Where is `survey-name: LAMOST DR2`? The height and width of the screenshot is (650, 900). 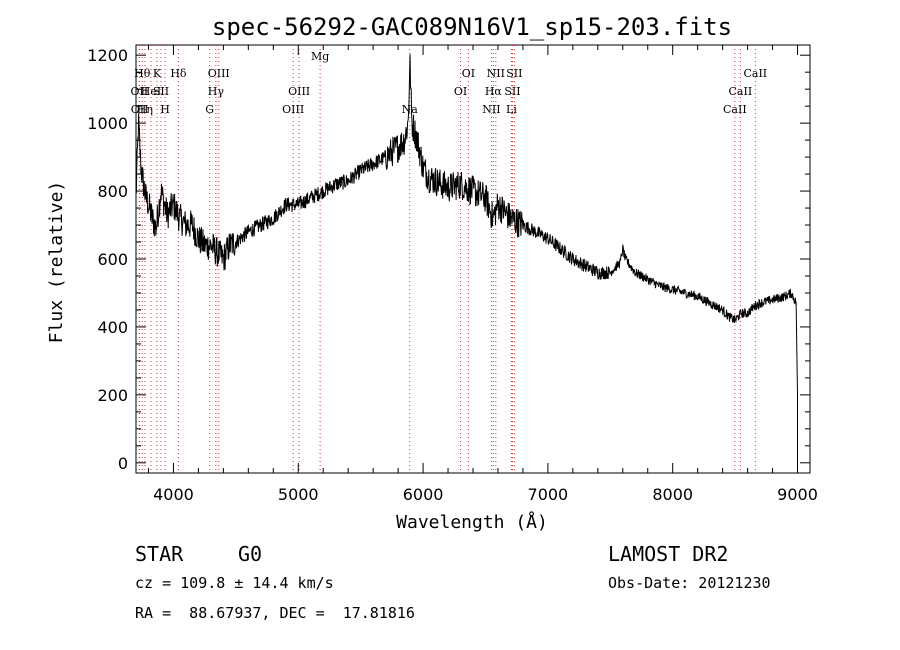
survey-name: LAMOST DR2 is located at coordinates (668, 554).